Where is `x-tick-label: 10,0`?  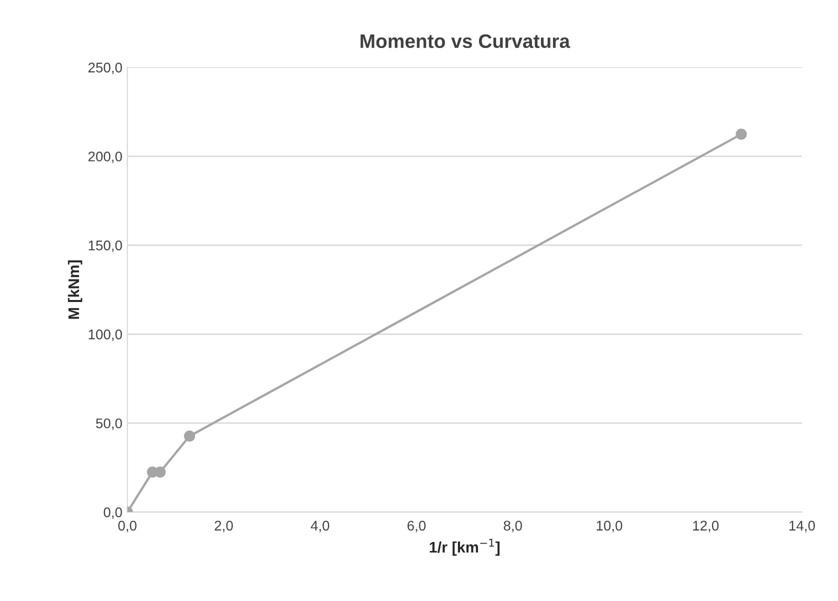
x-tick-label: 10,0 is located at coordinates (609, 526).